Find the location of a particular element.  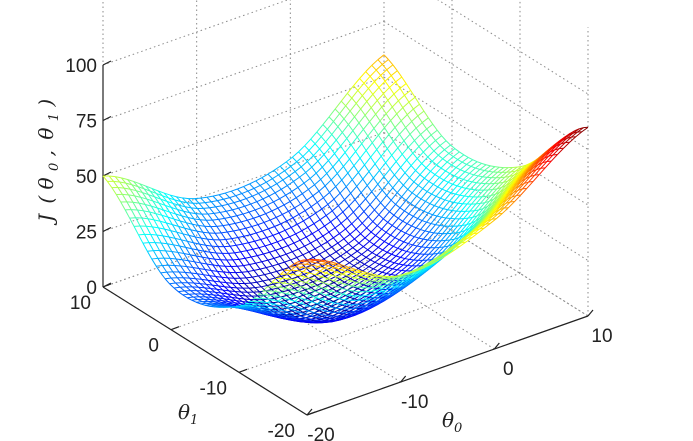

z-tick is located at coordinates (107, 63).